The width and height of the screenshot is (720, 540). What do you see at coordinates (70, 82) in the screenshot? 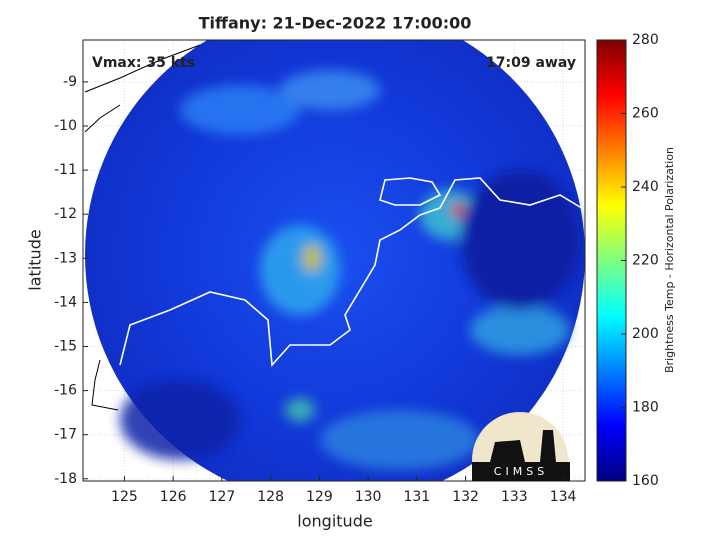
I see `y-tick-label: -9` at bounding box center [70, 82].